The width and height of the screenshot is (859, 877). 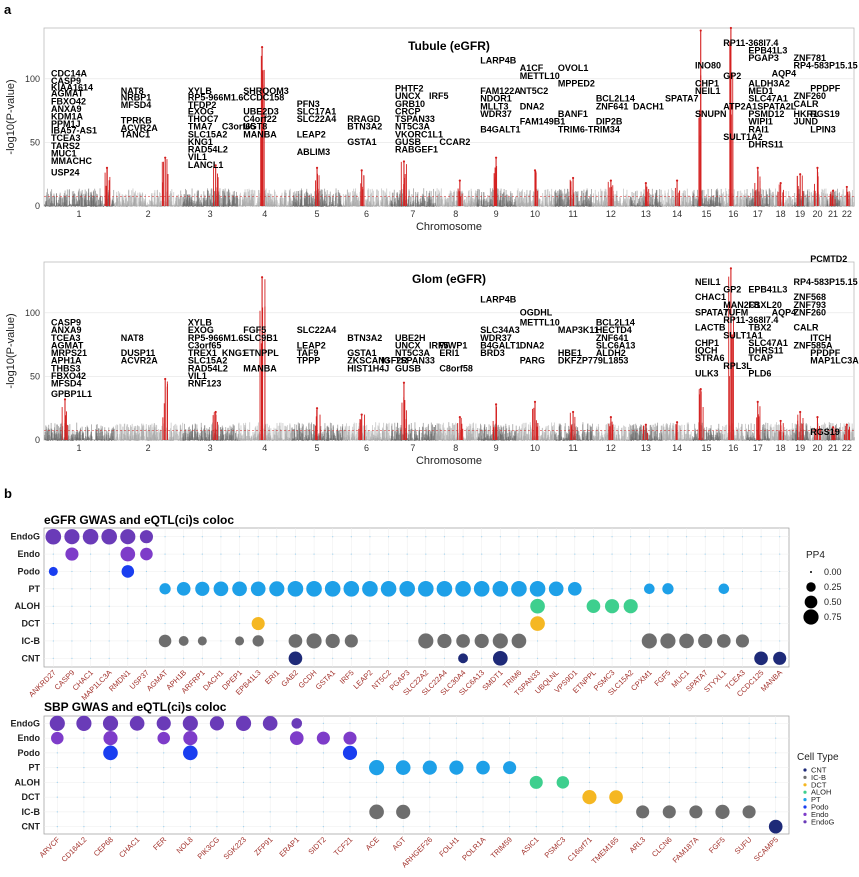 I want to click on gene-label: CDC14A, so click(x=69, y=73).